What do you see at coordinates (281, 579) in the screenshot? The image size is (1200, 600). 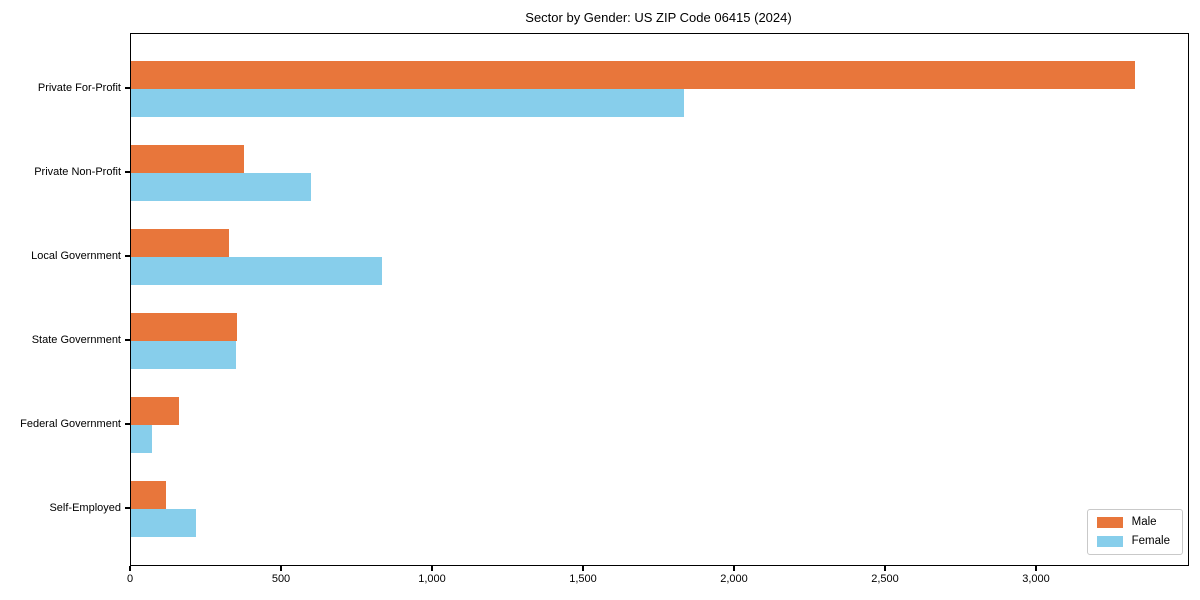 I see `x-tick-label-500: 500` at bounding box center [281, 579].